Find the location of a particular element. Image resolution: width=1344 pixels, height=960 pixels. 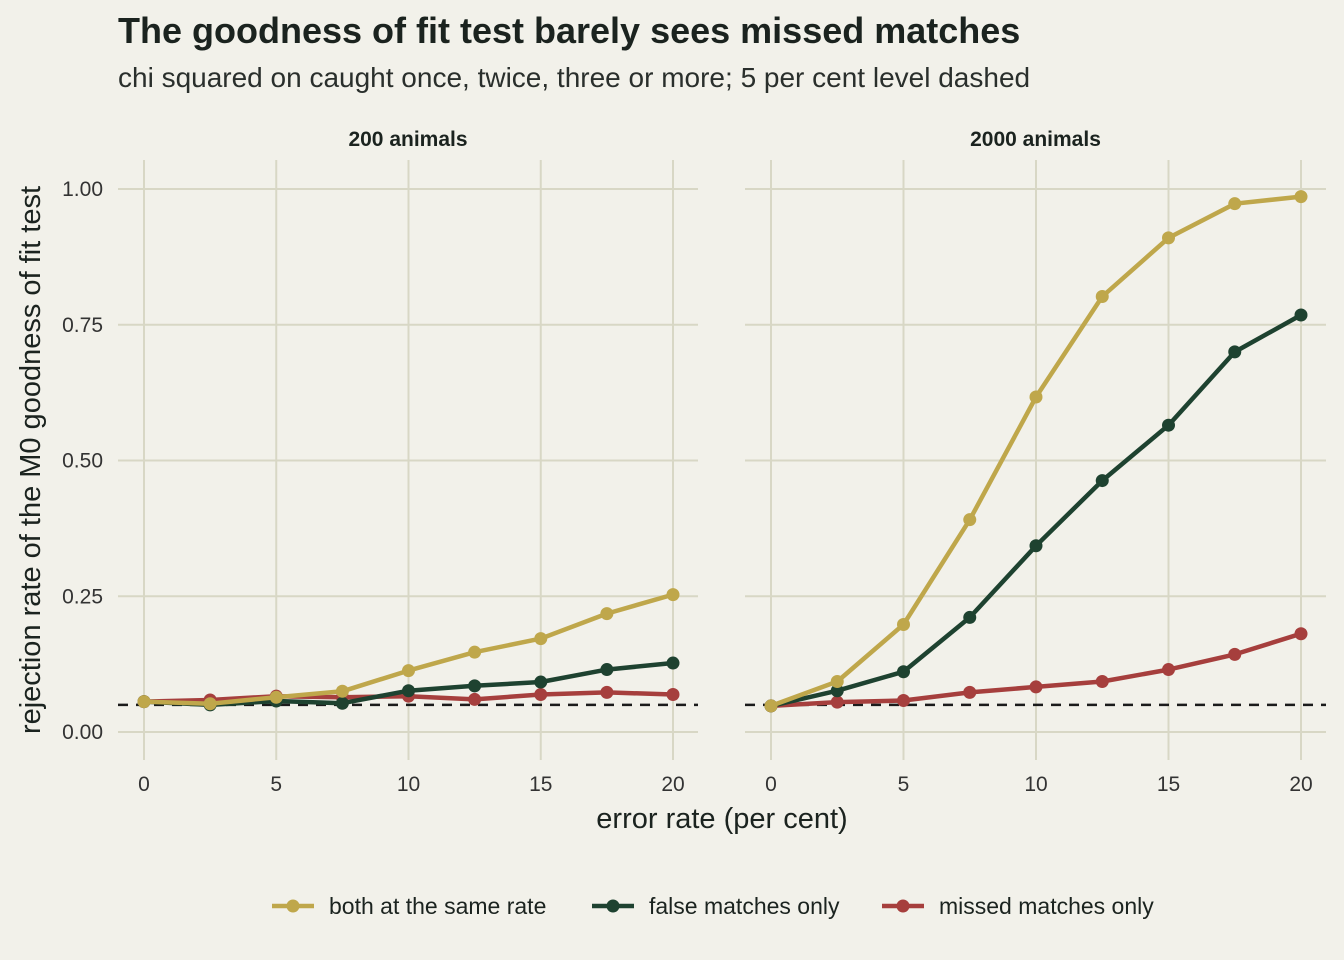

legend-label: missed matches only is located at coordinates (1046, 906).